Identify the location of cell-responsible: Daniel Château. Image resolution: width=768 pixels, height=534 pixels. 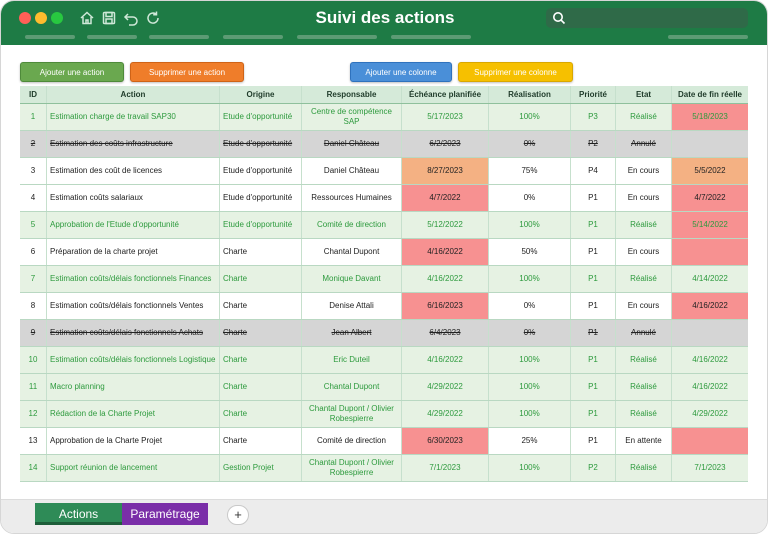
(351, 144).